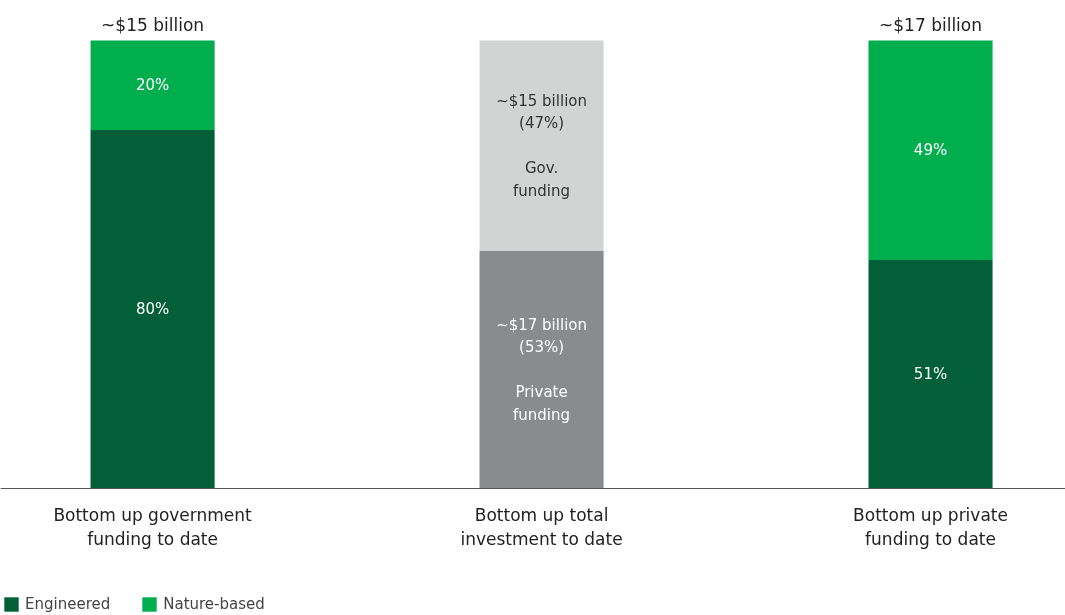 Image resolution: width=1065 pixels, height=615 pixels. I want to click on annotation: ~$15 billion, so click(153, 24).